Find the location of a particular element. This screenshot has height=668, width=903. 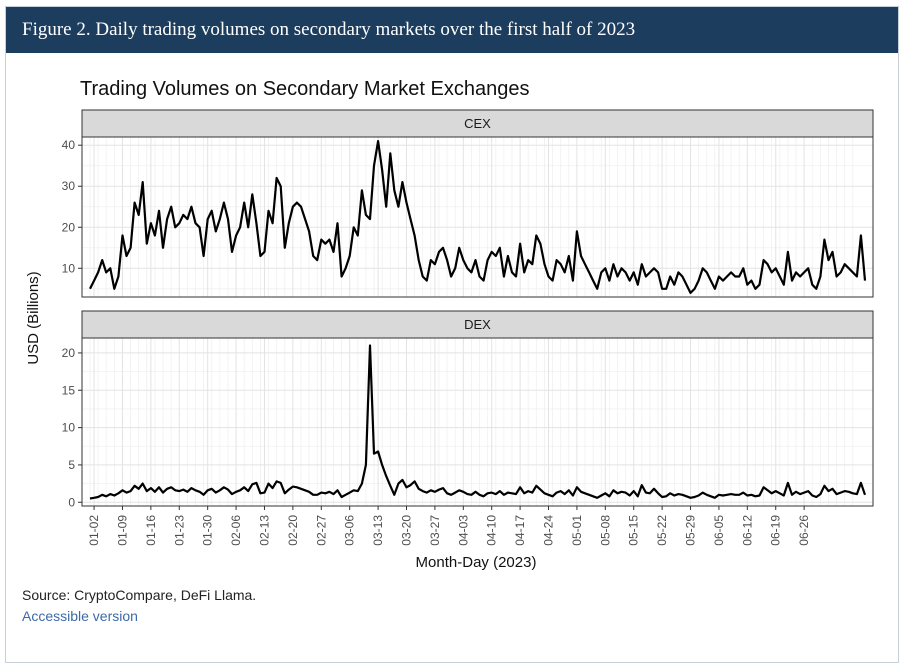

x-tick-label: 05-01 is located at coordinates (577, 530).